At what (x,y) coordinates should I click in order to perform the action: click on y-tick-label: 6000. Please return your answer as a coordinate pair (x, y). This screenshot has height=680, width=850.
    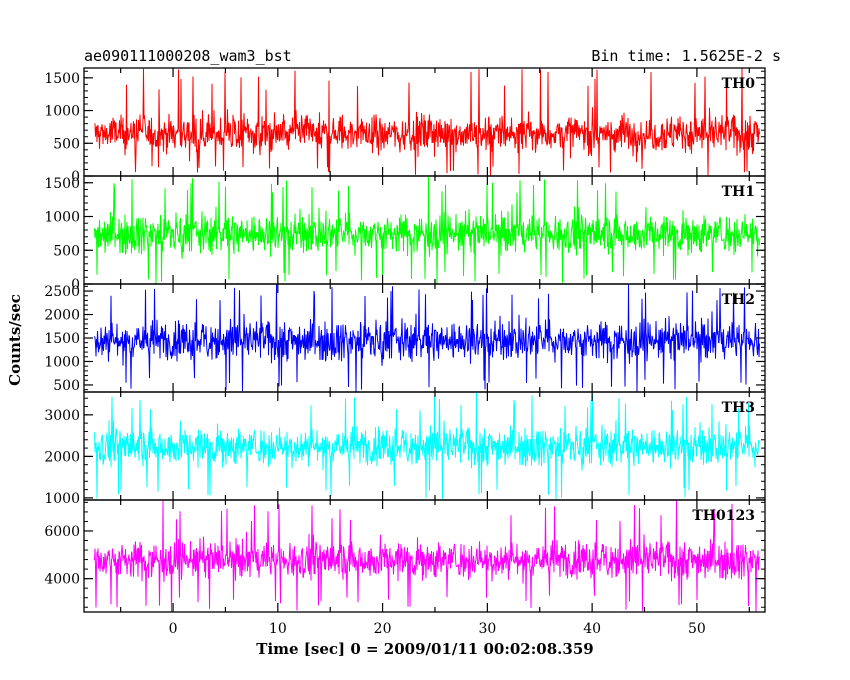
    Looking at the image, I should click on (62, 532).